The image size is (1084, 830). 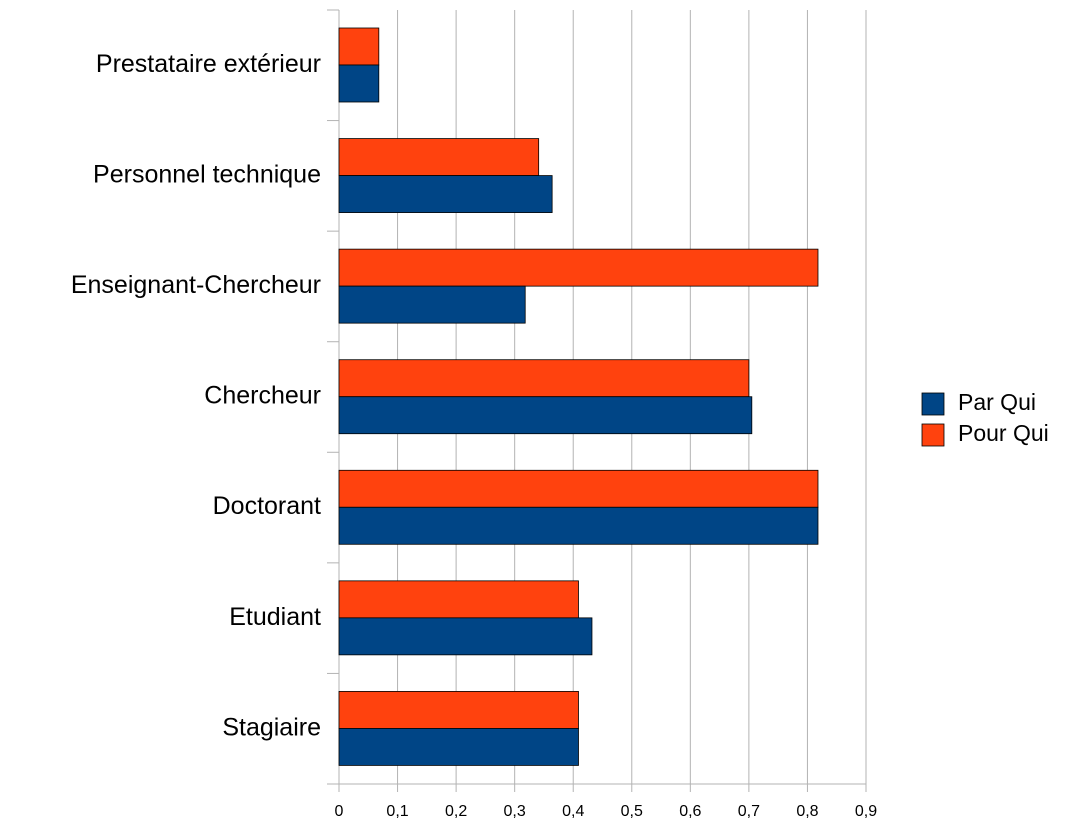 I want to click on y-tick-label: Stagiaire, so click(x=271, y=727).